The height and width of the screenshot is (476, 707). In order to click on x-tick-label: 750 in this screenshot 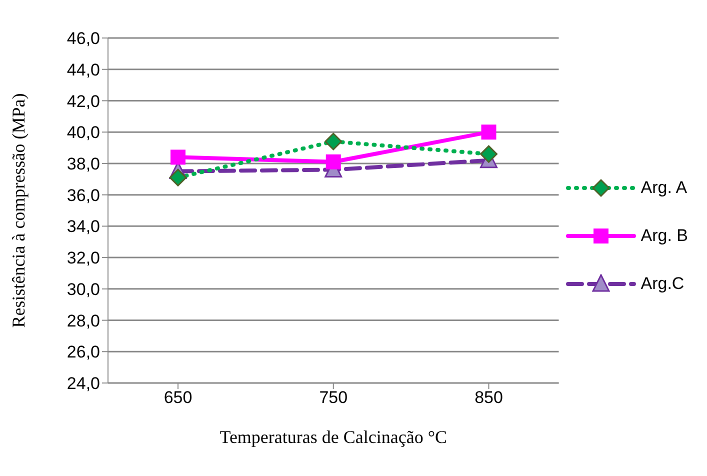, I will do `click(333, 398)`.